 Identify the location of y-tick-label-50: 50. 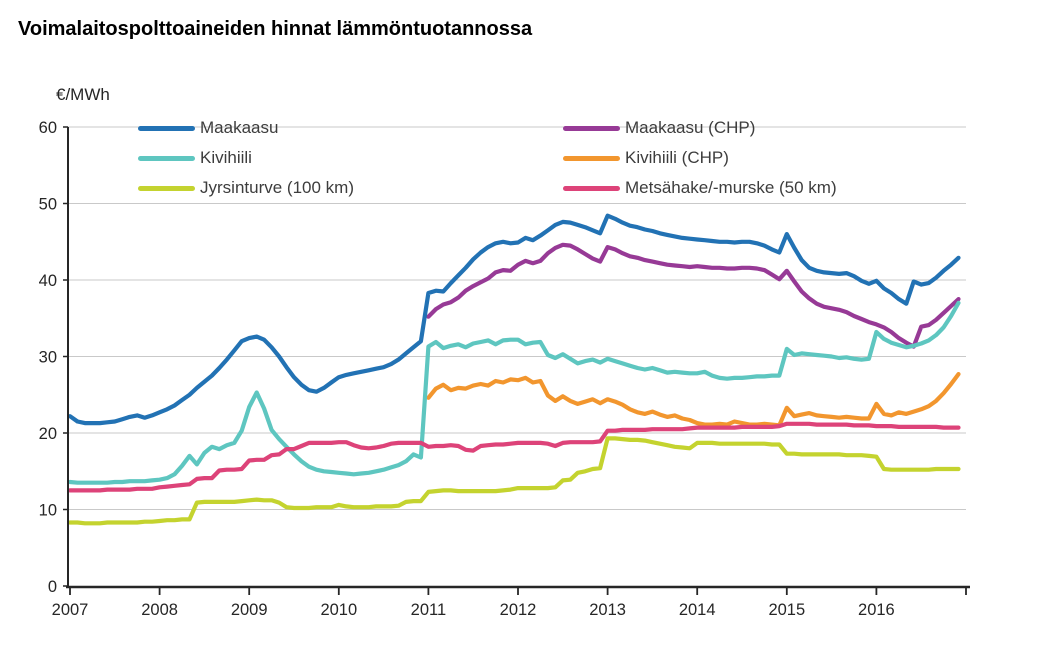
(48, 205).